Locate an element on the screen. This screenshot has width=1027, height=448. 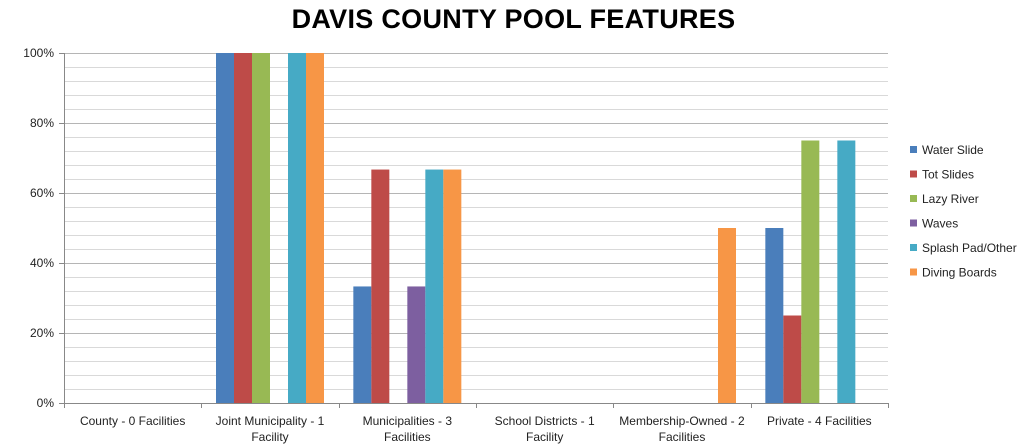
category-label: County - 0 Facilities is located at coordinates (132, 421).